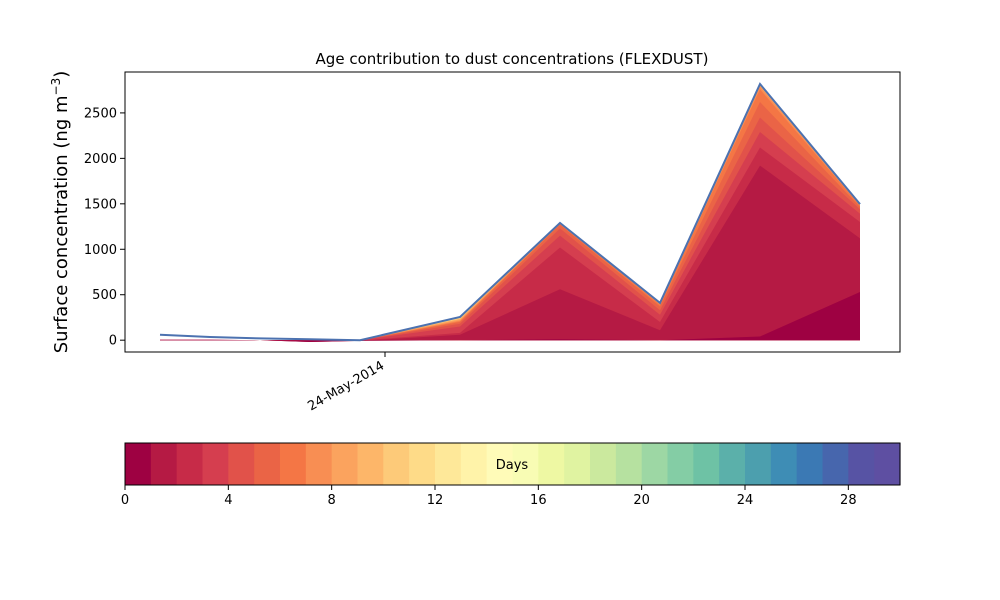  I want to click on colorbar-tick-label: 0, so click(125, 500).